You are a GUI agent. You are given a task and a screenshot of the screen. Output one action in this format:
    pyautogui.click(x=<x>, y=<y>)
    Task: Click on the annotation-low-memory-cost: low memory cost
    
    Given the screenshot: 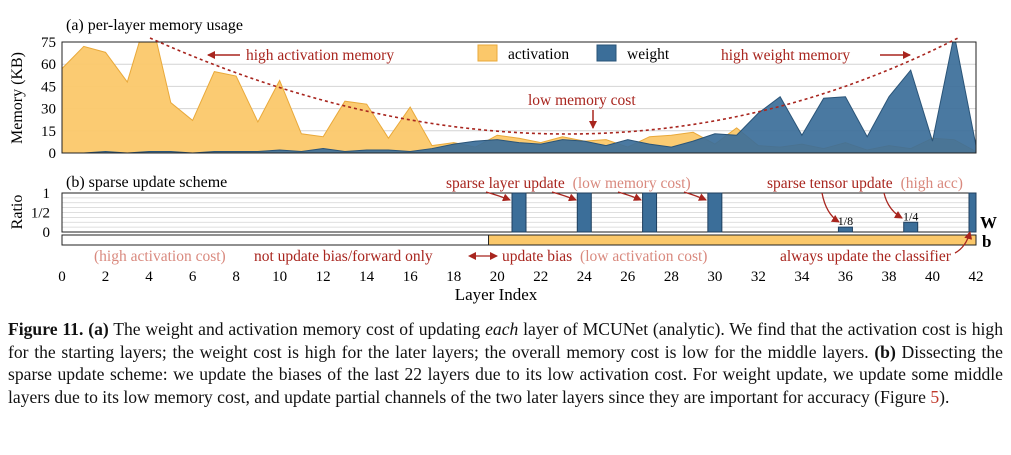 What is the action you would take?
    pyautogui.click(x=582, y=100)
    